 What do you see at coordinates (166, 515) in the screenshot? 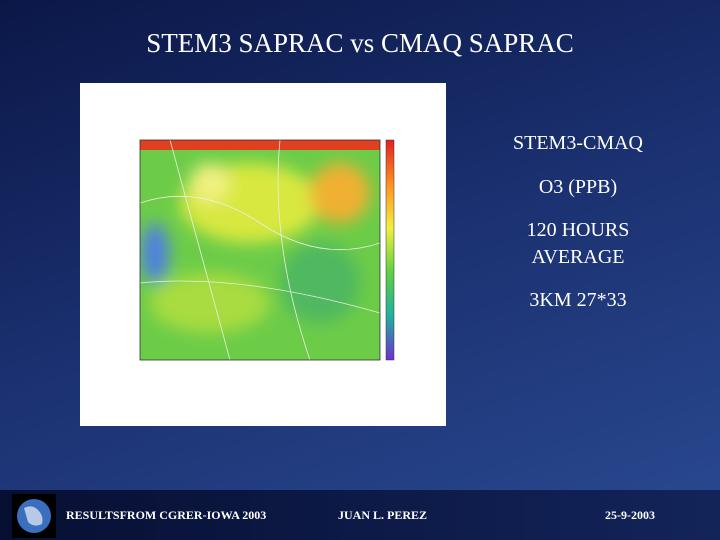
I see `footer-left: RESULTSFROM CGRER-IOWA 2003` at bounding box center [166, 515].